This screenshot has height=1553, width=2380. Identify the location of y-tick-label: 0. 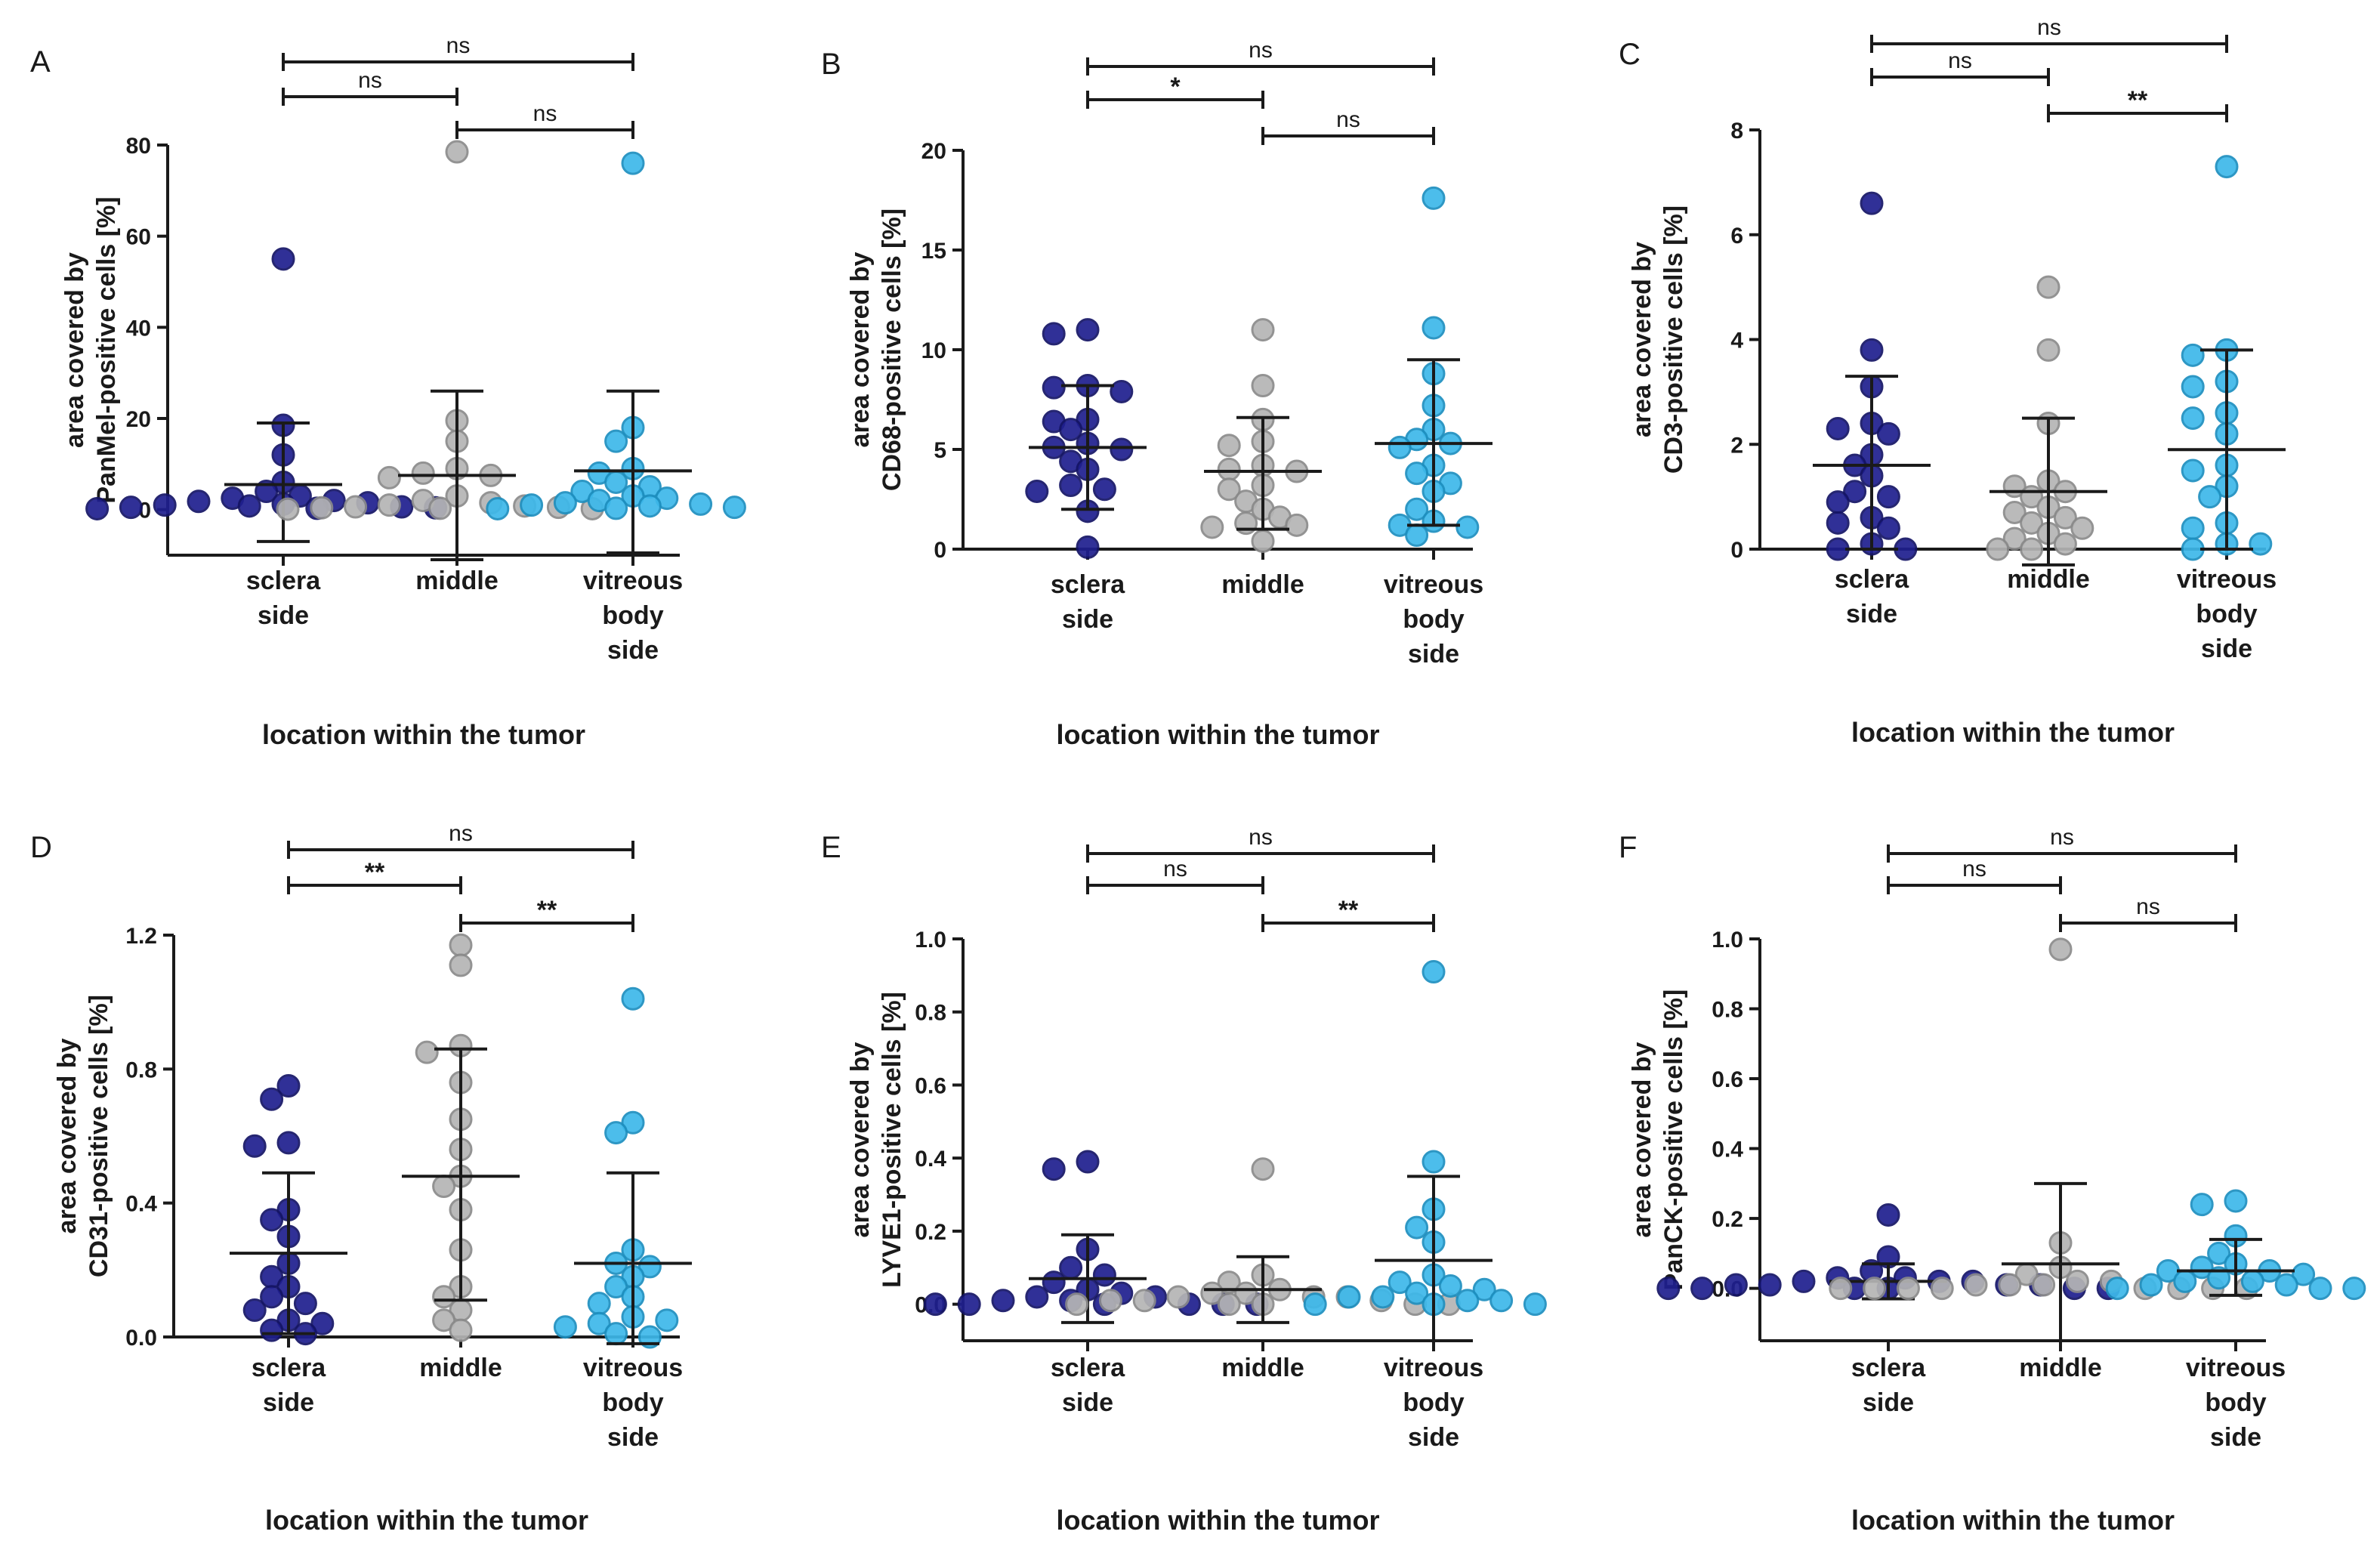
(940, 550).